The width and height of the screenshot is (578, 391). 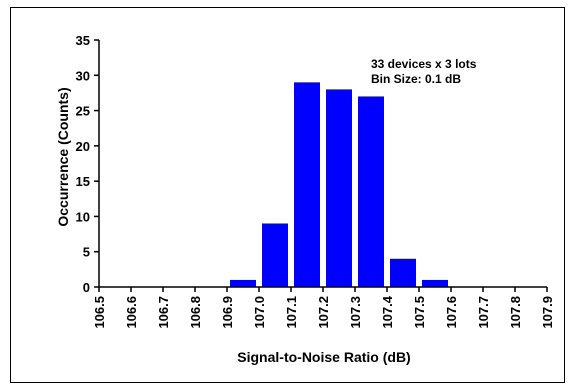 I want to click on x-tick-label: 107.9, so click(x=547, y=312).